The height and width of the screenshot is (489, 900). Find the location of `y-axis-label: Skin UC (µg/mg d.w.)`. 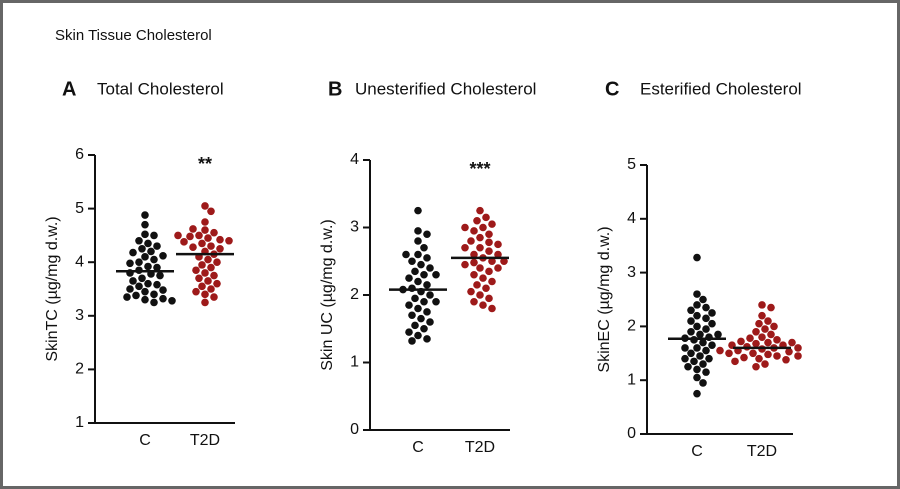

y-axis-label: Skin UC (µg/mg d.w.) is located at coordinates (327, 294).